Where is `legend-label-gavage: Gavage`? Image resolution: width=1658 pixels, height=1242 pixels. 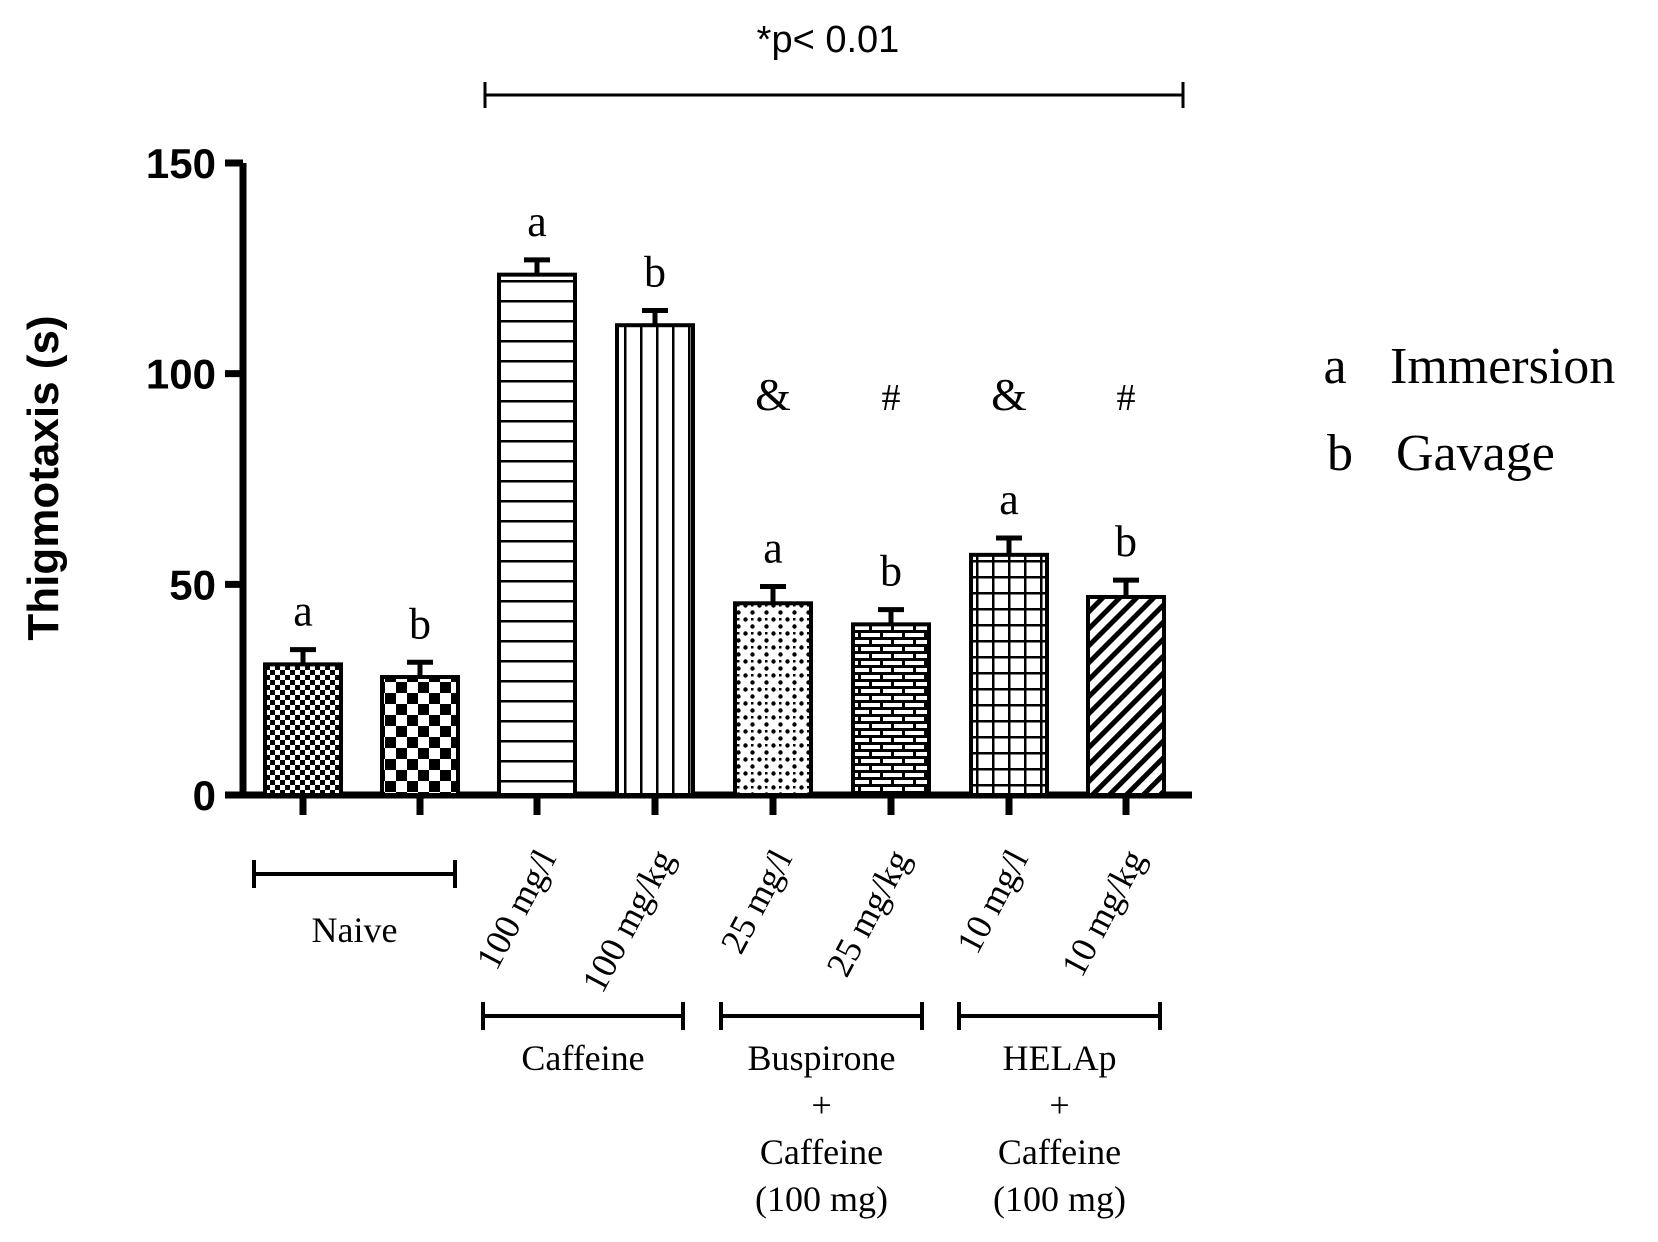 legend-label-gavage: Gavage is located at coordinates (1475, 453).